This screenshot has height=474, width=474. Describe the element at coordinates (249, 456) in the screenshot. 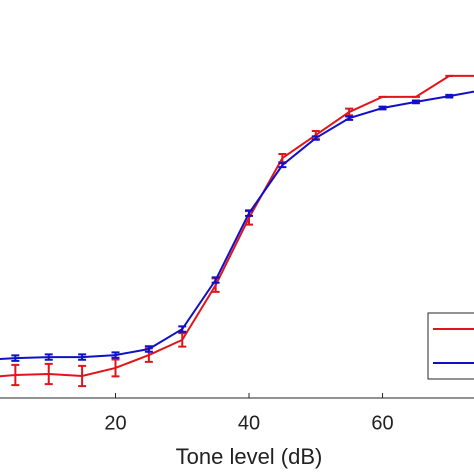

I see `x-axis-label: Tone level (dB)` at that location.